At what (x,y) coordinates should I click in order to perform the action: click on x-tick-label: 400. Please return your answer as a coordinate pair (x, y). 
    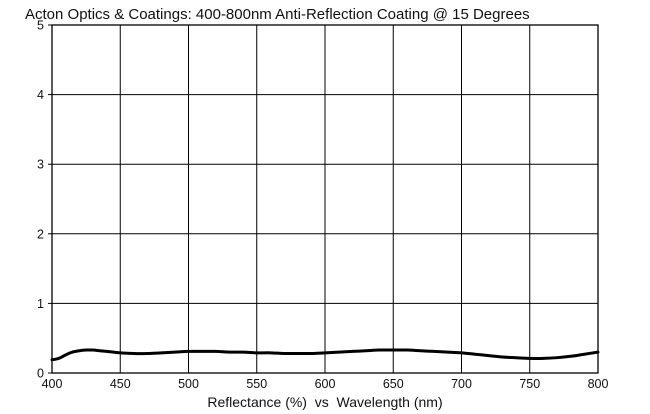
    Looking at the image, I should click on (52, 384).